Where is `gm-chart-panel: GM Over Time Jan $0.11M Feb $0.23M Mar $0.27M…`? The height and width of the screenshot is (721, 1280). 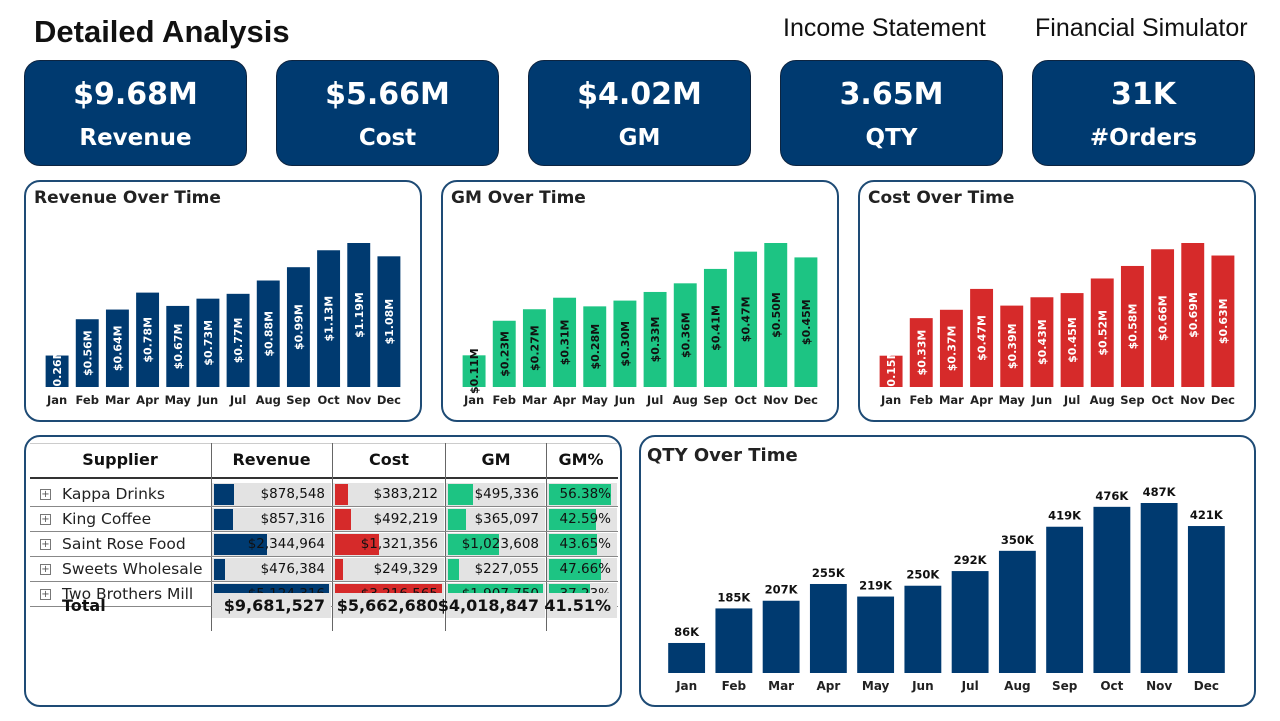 gm-chart-panel: GM Over Time Jan $0.11M Feb $0.23M Mar $0.27M… is located at coordinates (640, 301).